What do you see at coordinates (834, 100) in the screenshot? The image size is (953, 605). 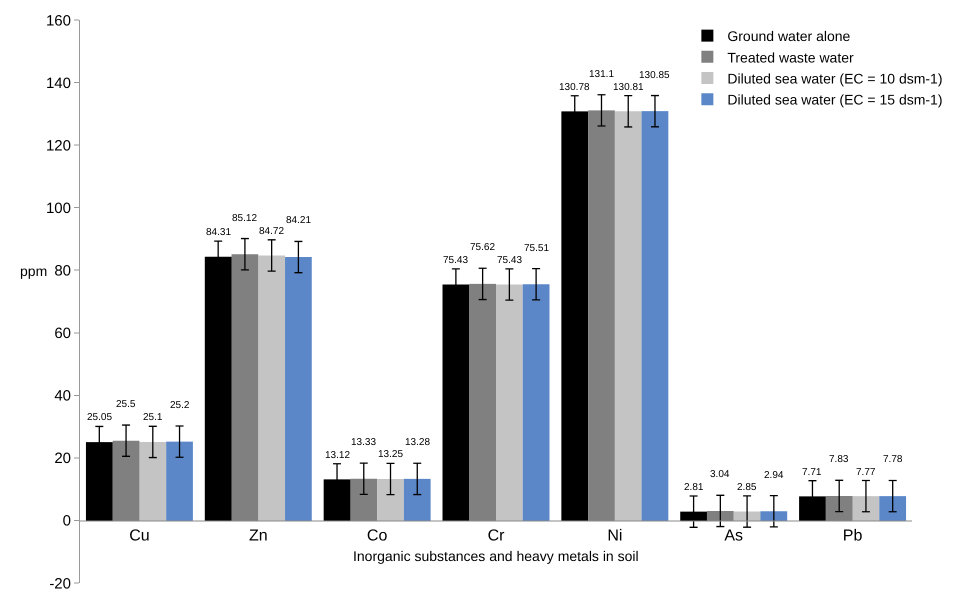 I see `legend-label: Diluted sea water (EC = 15 dsm-1)` at bounding box center [834, 100].